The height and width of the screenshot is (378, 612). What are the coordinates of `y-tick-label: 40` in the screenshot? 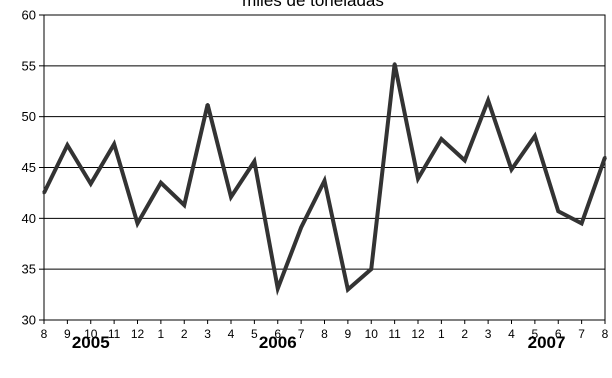 It's located at (29, 218).